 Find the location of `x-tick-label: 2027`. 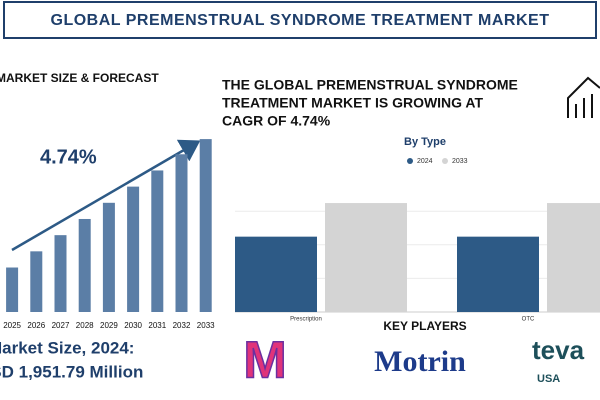

x-tick-label: 2027 is located at coordinates (61, 325).